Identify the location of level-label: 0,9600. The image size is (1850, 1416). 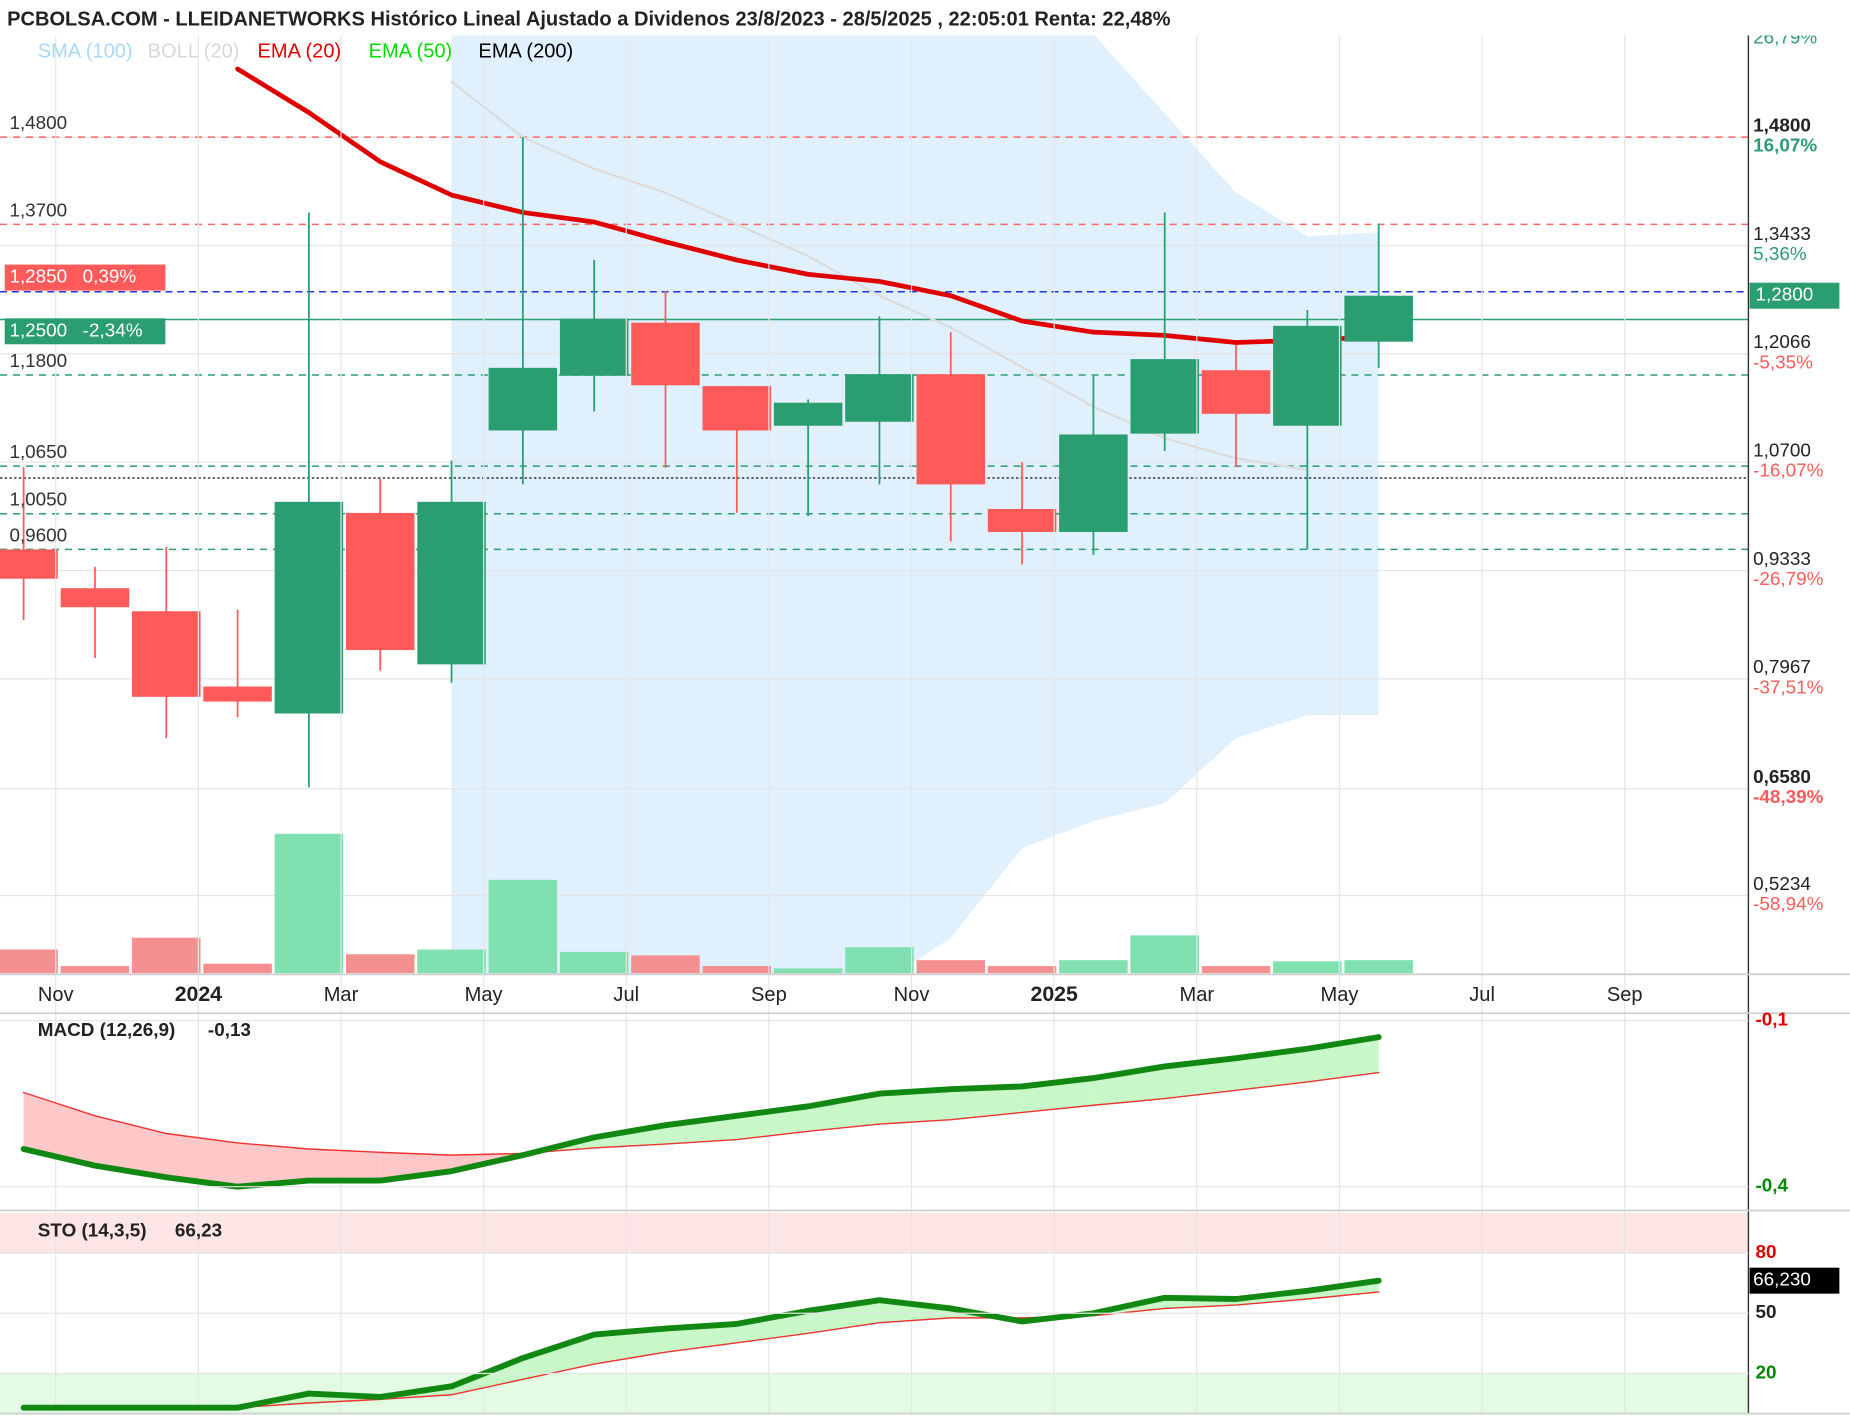
(38, 535).